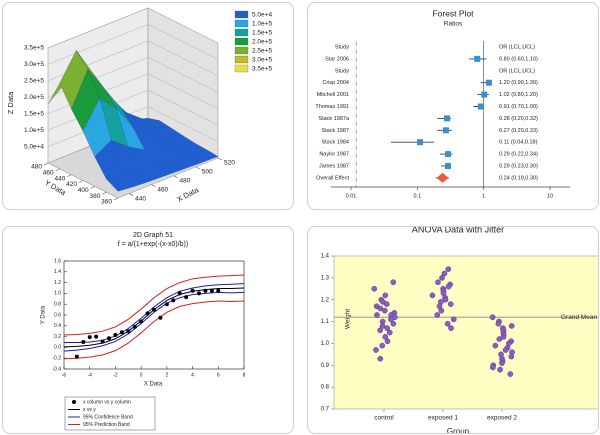 This screenshot has height=435, width=600. What do you see at coordinates (34, 113) in the screenshot?
I see `z-tick-label: 1.5e+5` at bounding box center [34, 113].